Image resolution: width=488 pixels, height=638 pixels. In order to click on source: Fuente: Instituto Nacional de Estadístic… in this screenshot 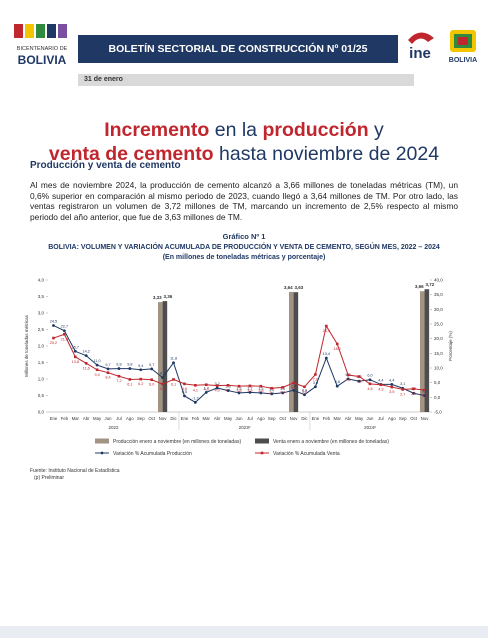, I will do `click(75, 471)`.